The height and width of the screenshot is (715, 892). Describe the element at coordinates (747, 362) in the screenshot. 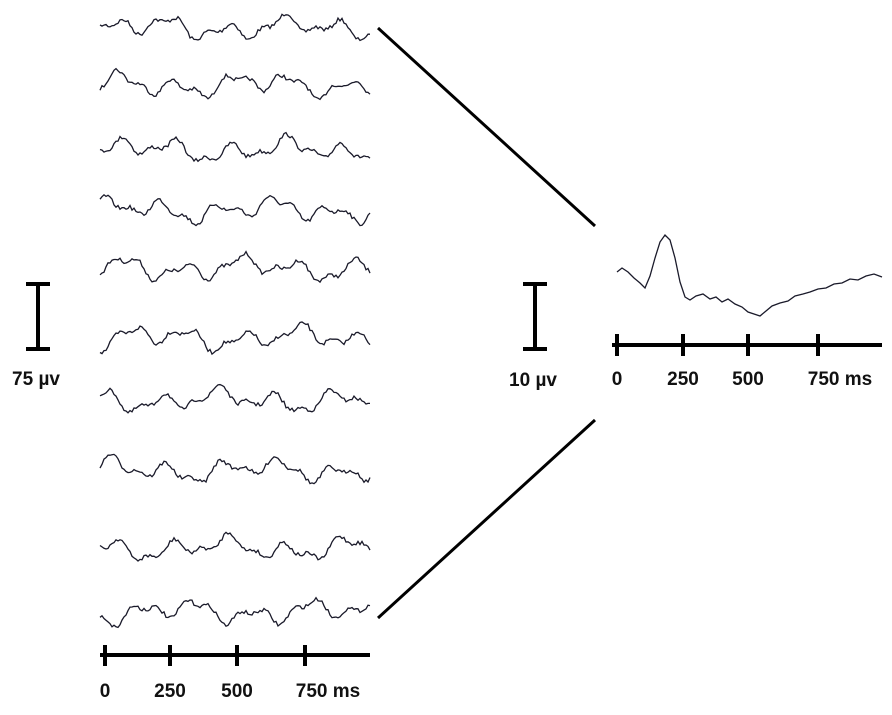

I see `right-time-axis: 0 250 500 750 ms` at that location.